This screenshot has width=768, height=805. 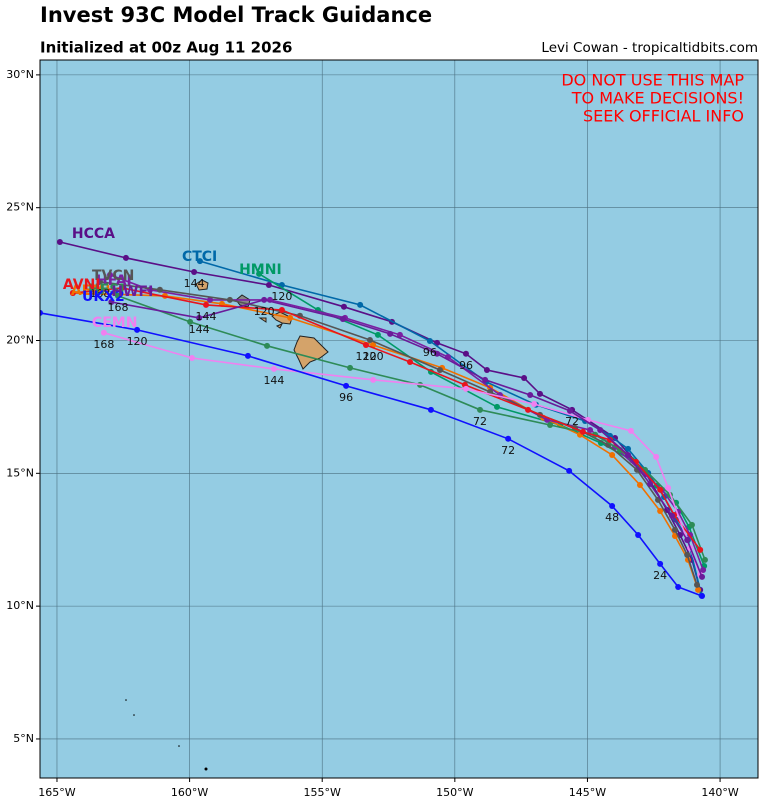 I want to click on legend-label: CEMN, so click(x=115, y=323).